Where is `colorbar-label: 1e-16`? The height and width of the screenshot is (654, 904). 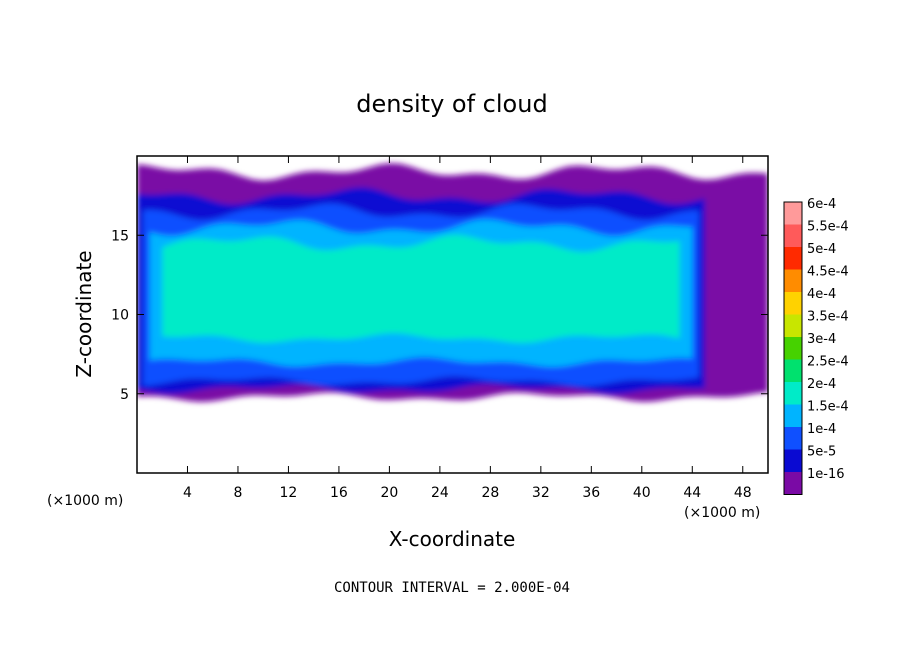
colorbar-label: 1e-16 is located at coordinates (826, 474).